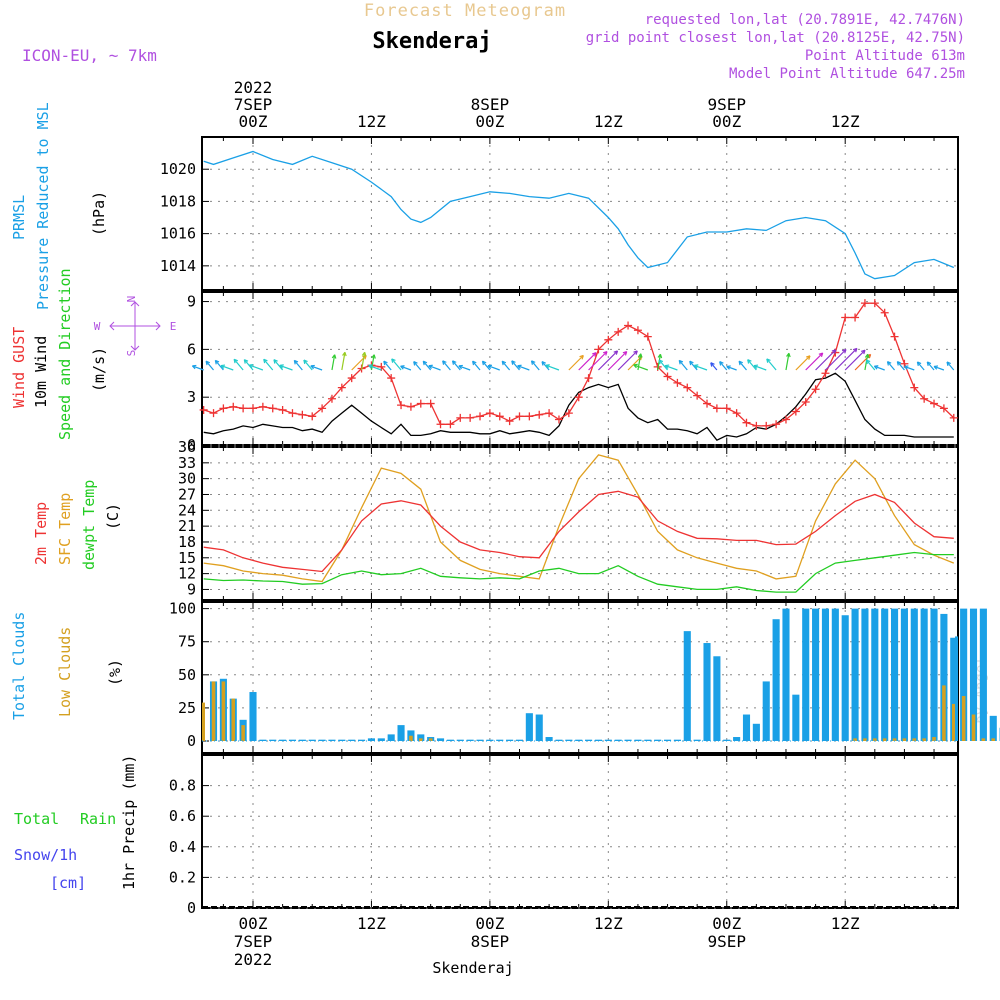 The image size is (1000, 1000). What do you see at coordinates (187, 526) in the screenshot?
I see `temp-ytick-label: 21` at bounding box center [187, 526].